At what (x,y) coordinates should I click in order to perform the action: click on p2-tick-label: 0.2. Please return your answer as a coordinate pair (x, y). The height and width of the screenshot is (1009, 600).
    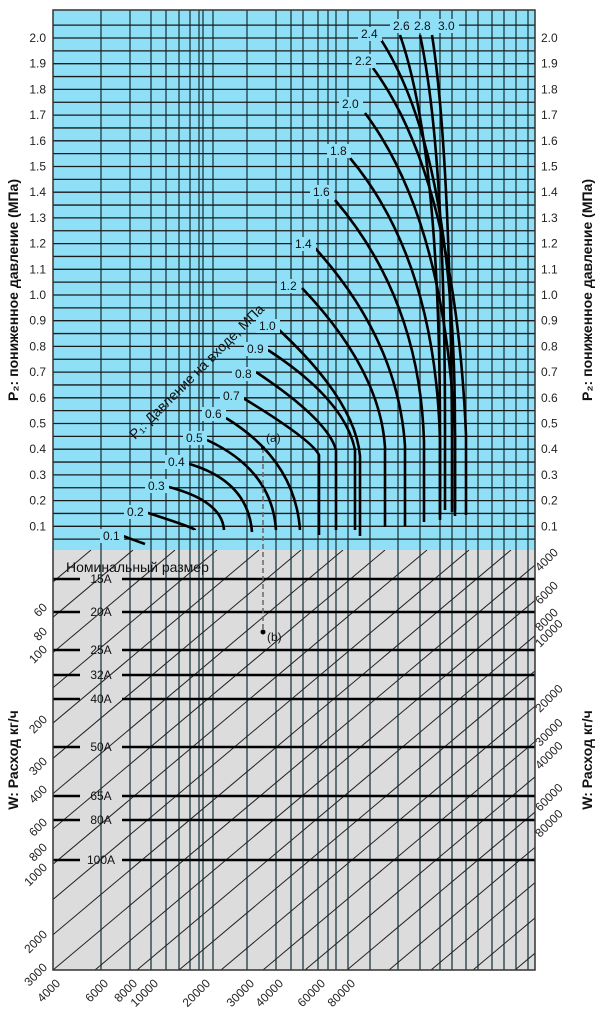
    Looking at the image, I should click on (37, 501).